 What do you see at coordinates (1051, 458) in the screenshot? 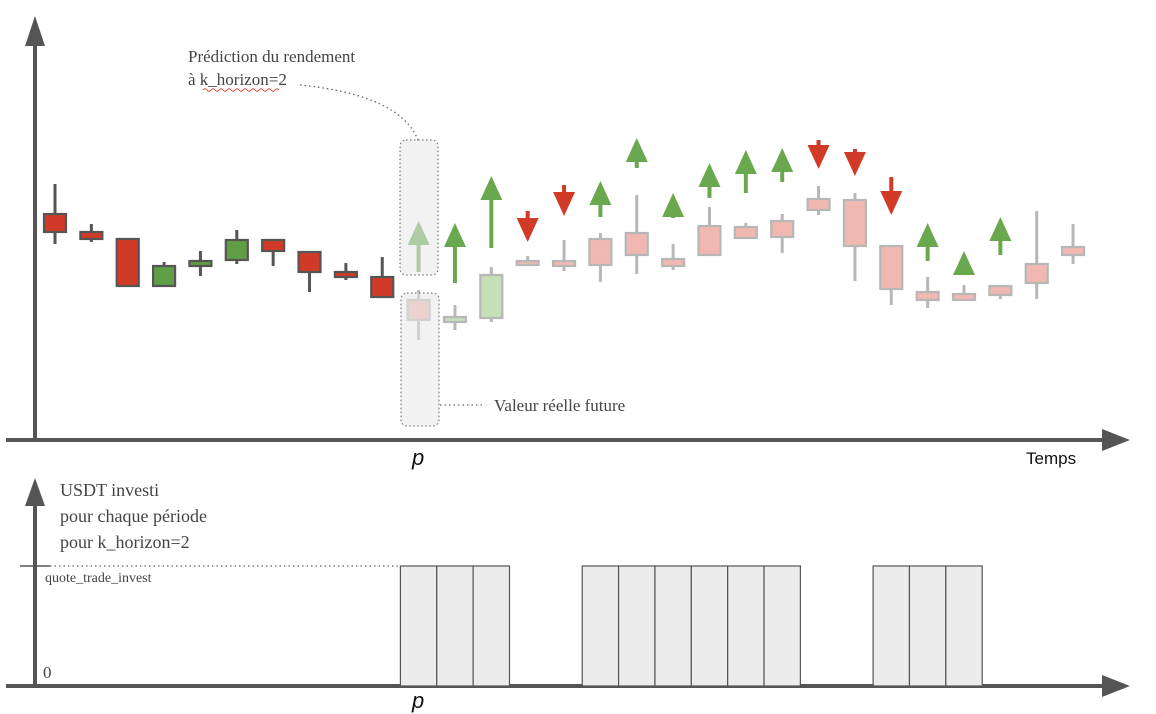
I see `time-axis-label: Temps` at bounding box center [1051, 458].